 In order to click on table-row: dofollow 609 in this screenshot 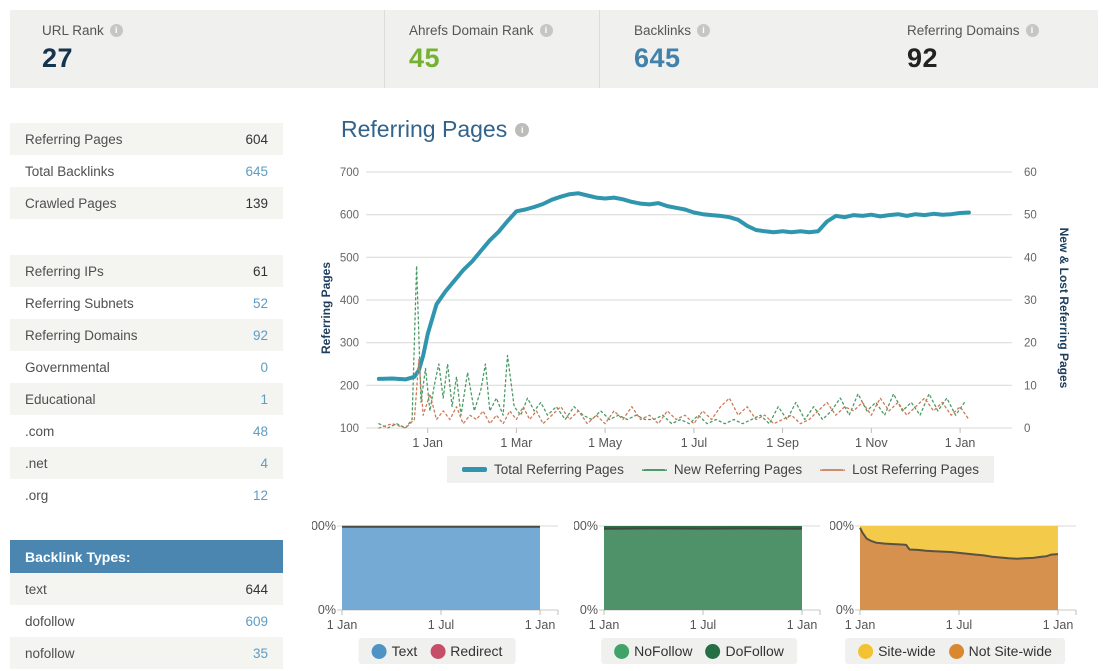, I will do `click(146, 621)`.